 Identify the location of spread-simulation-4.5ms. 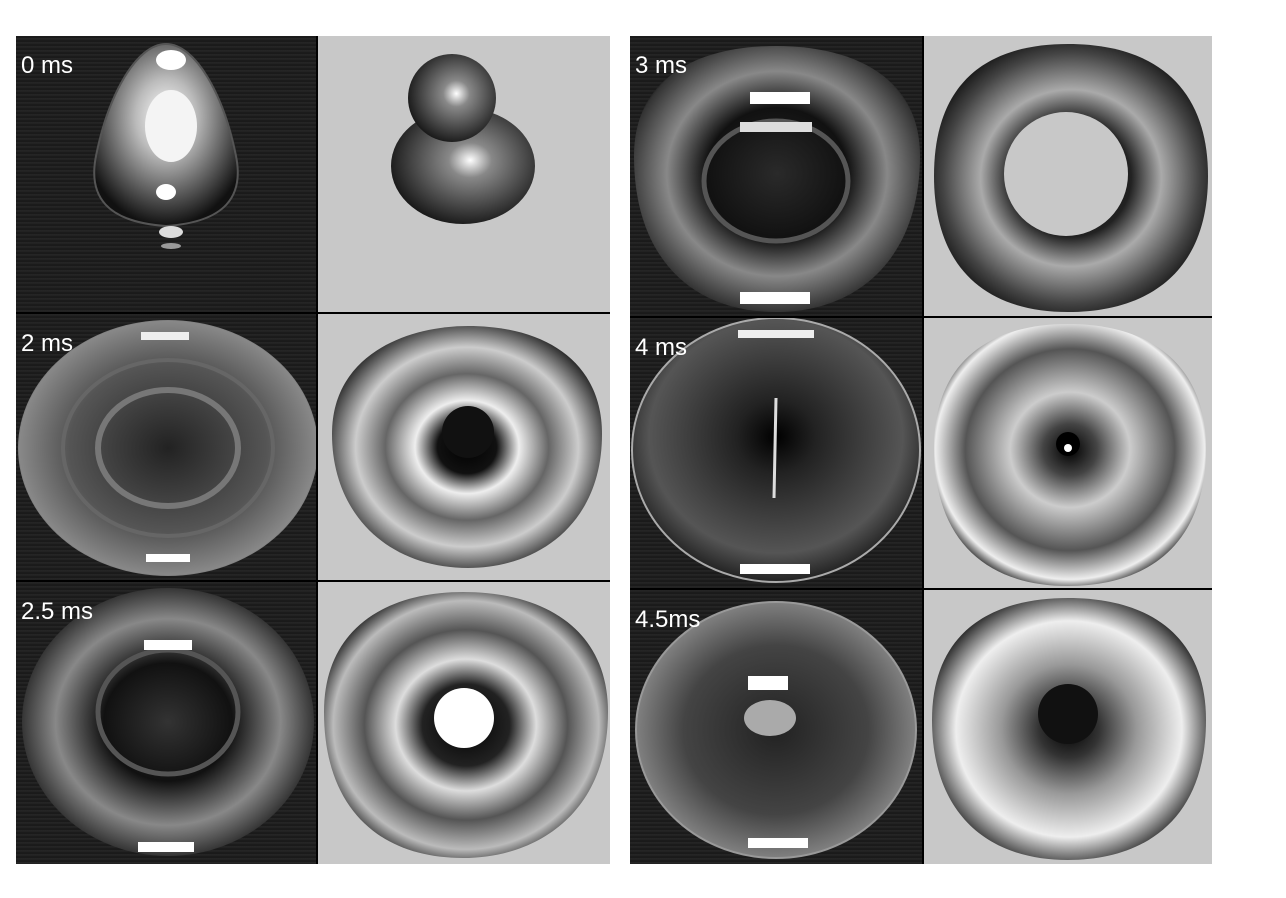
(1069, 729).